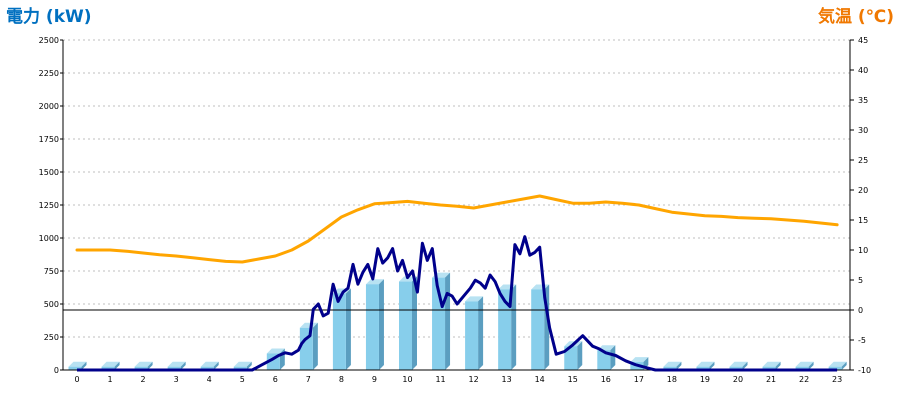  I want to click on left-tick-label: 500, so click(51, 304).